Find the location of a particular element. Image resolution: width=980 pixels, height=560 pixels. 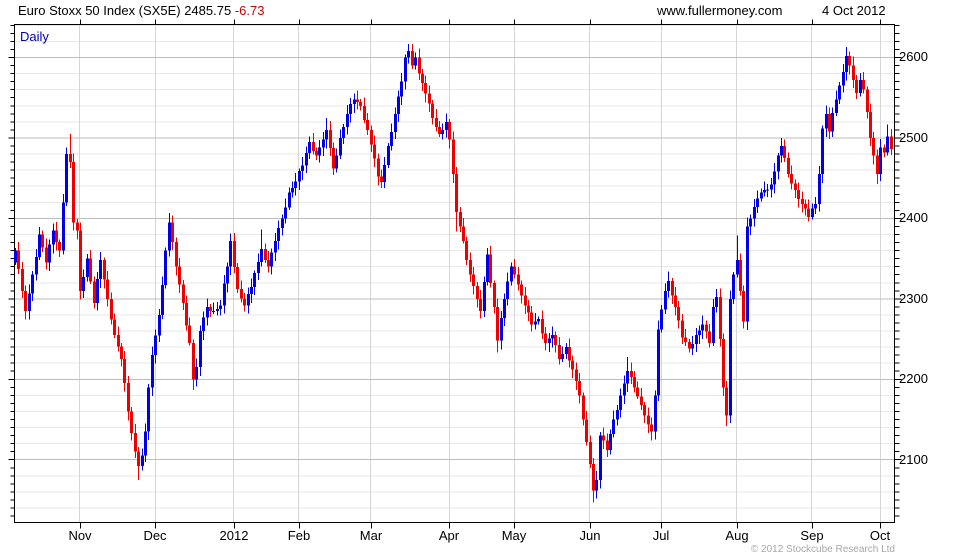

x-axis-label: Apr is located at coordinates (449, 535).